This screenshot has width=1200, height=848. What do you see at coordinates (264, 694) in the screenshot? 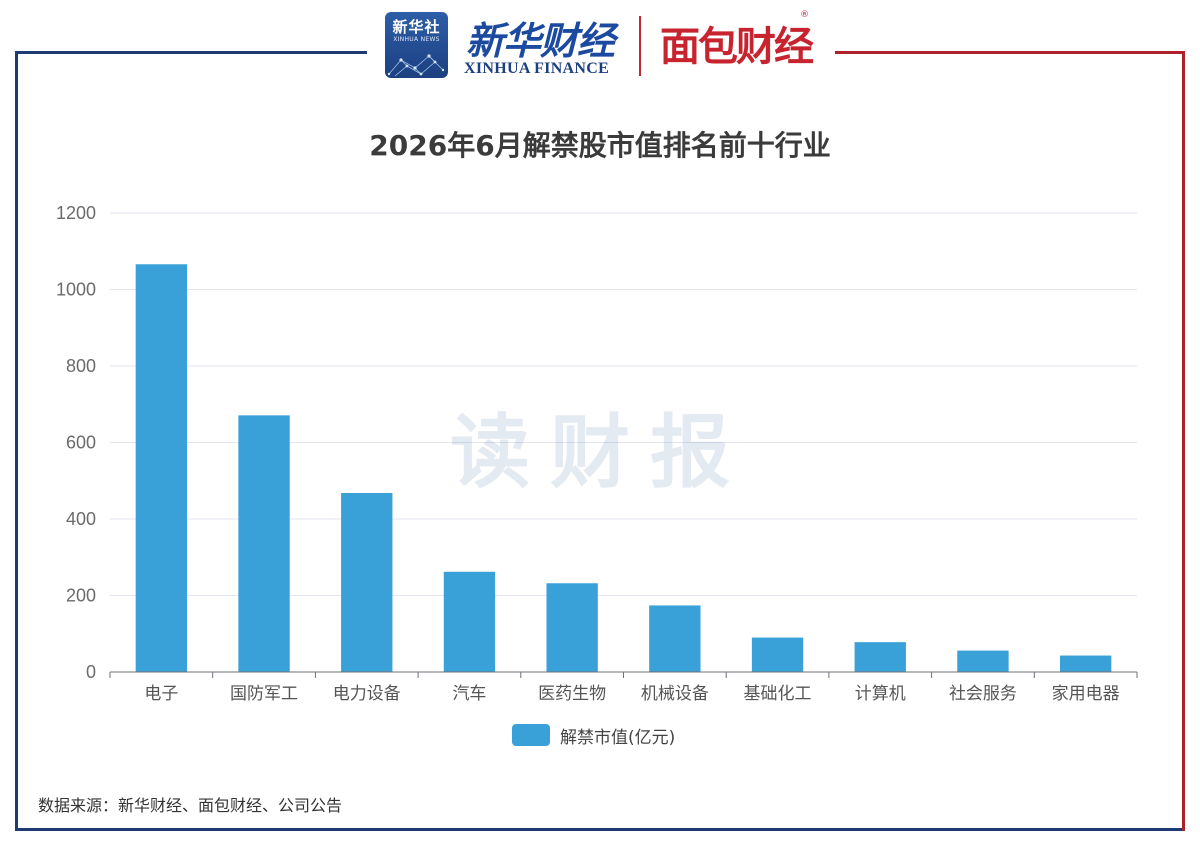
I see `x-category-label: 国防军工` at bounding box center [264, 694].